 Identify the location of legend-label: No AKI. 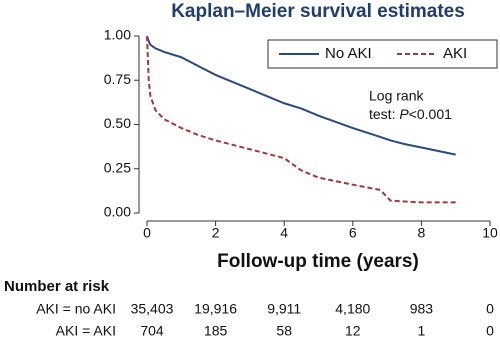
(348, 53).